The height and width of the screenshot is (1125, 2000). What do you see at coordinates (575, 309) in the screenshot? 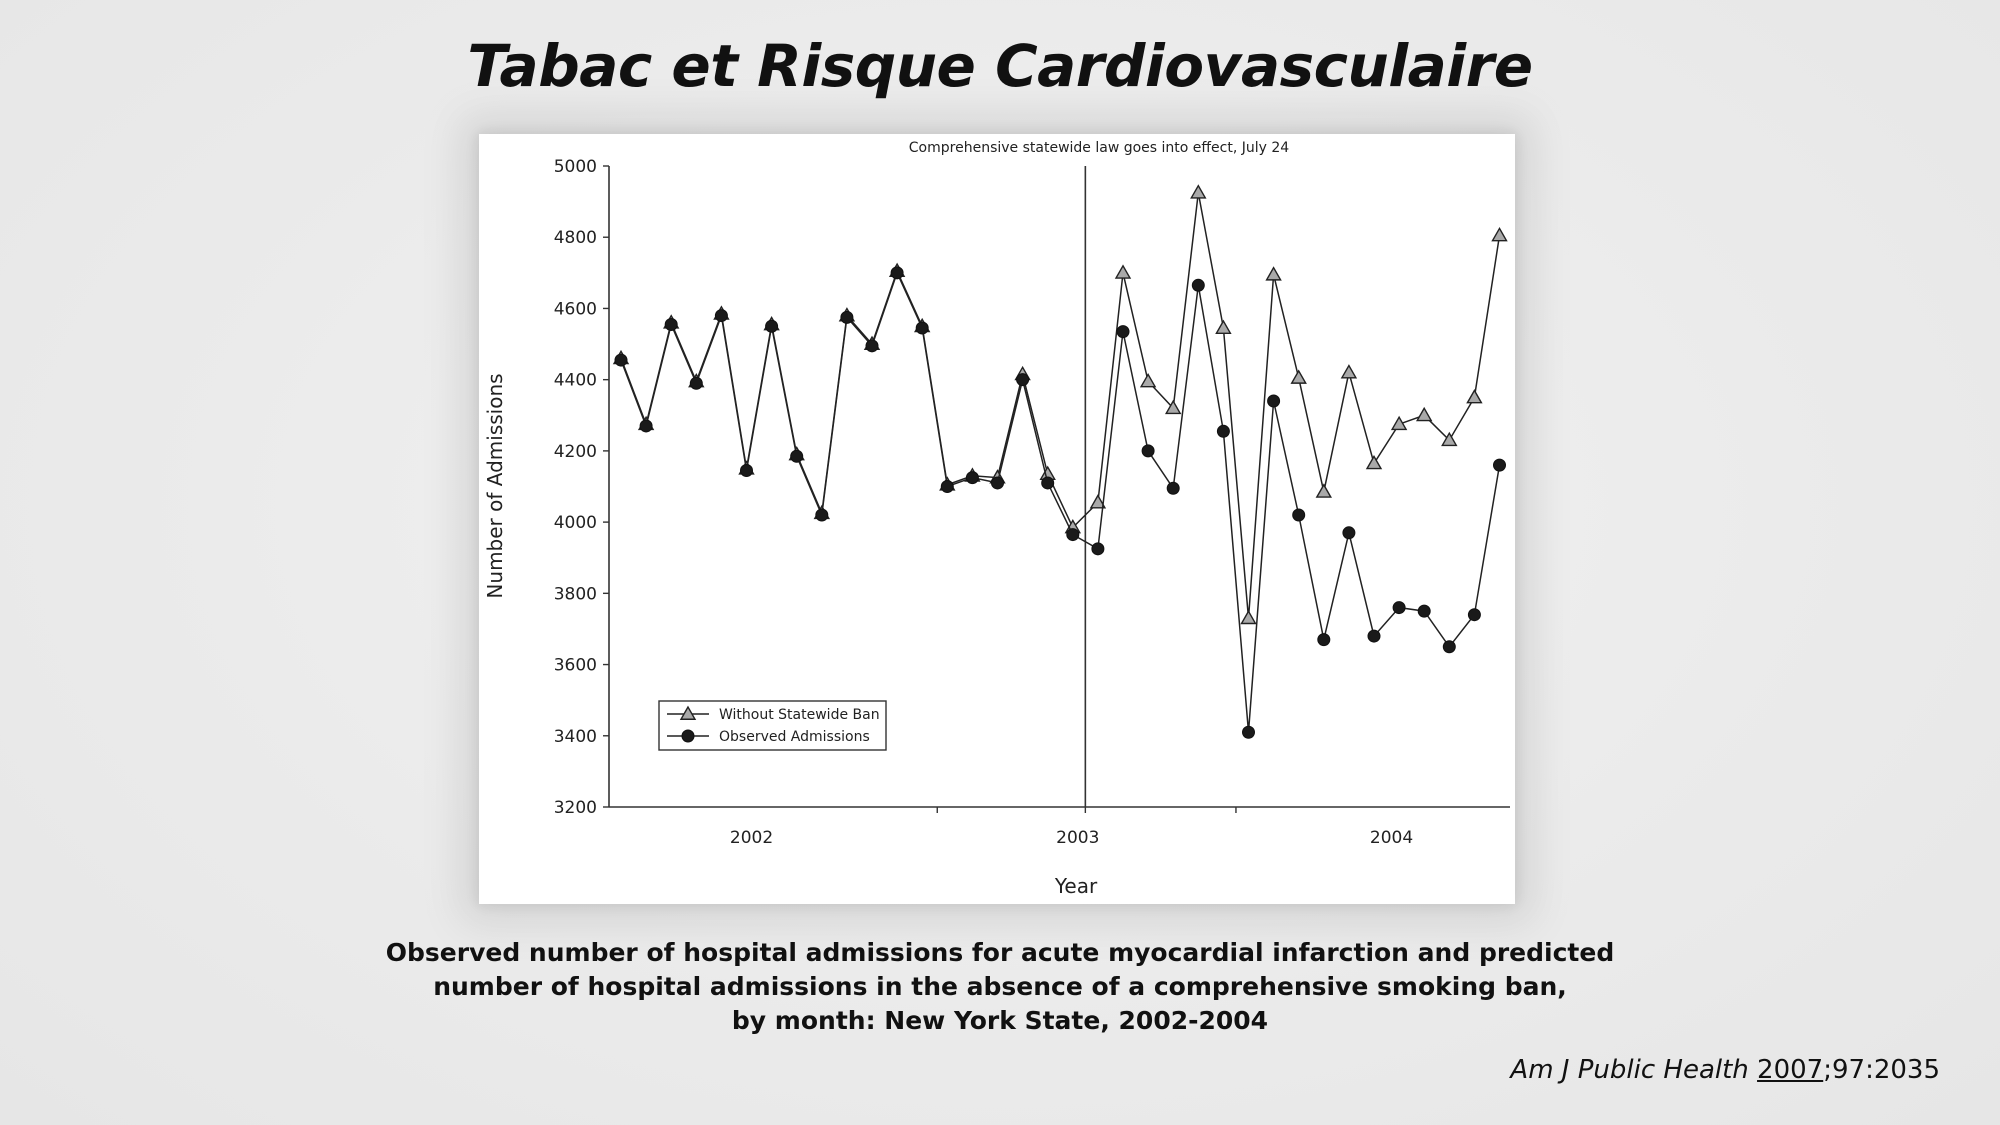
I see `y-tick-label: 4600` at bounding box center [575, 309].